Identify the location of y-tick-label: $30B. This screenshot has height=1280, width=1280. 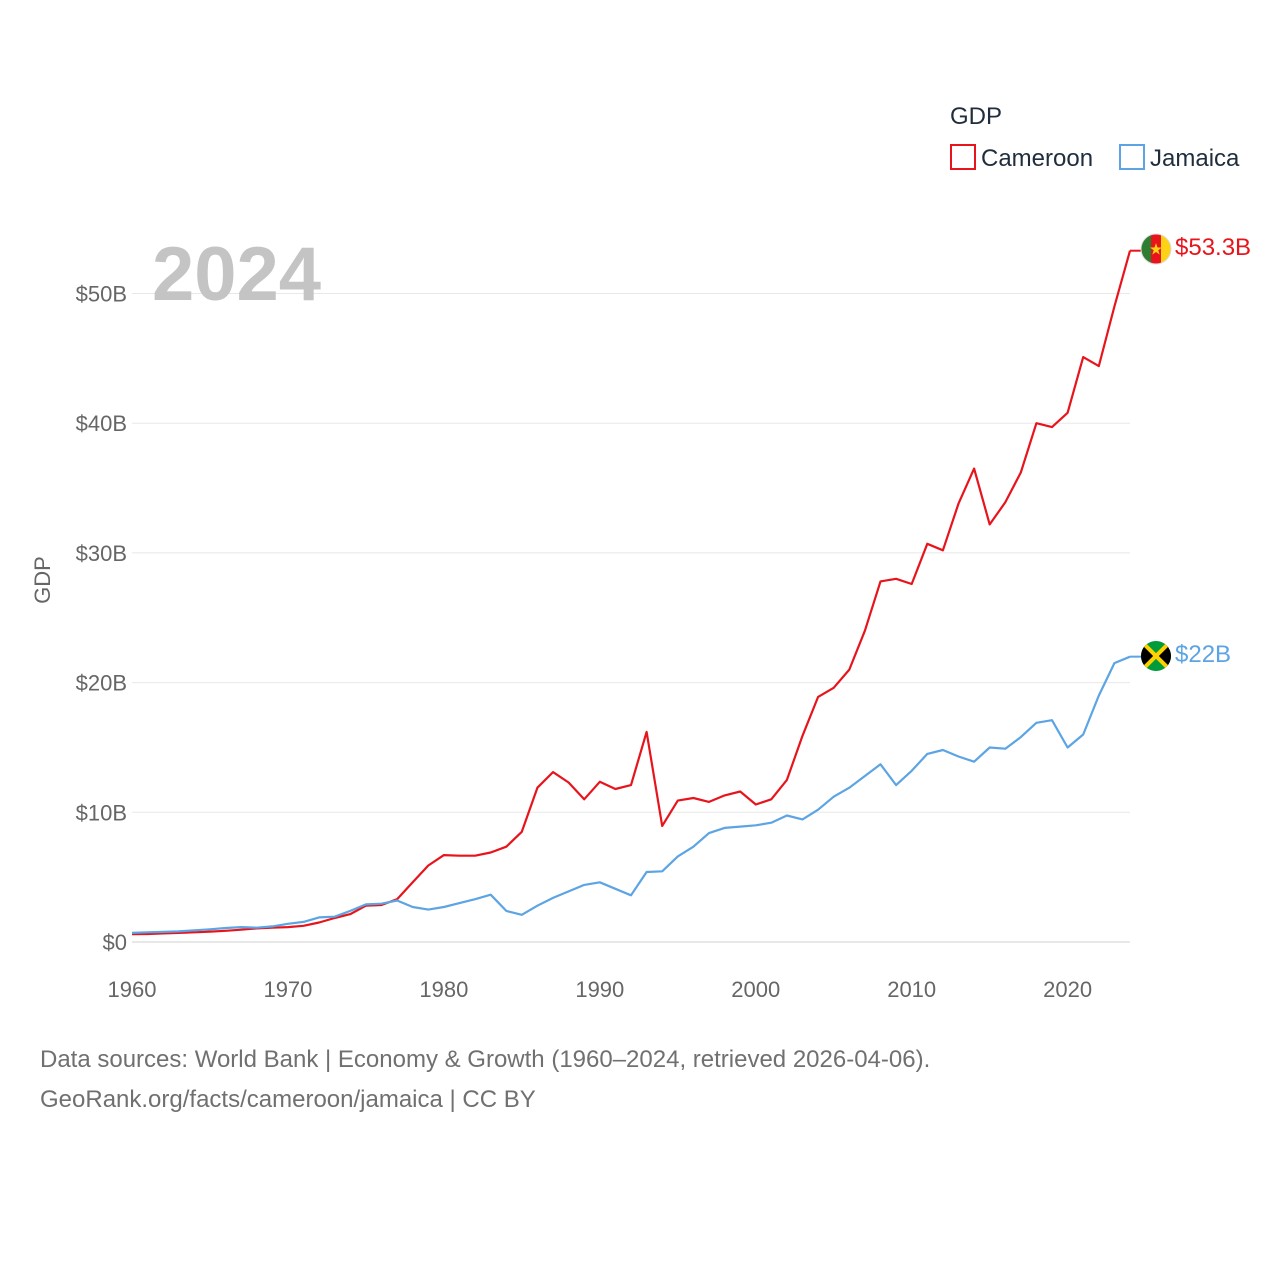
(101, 553).